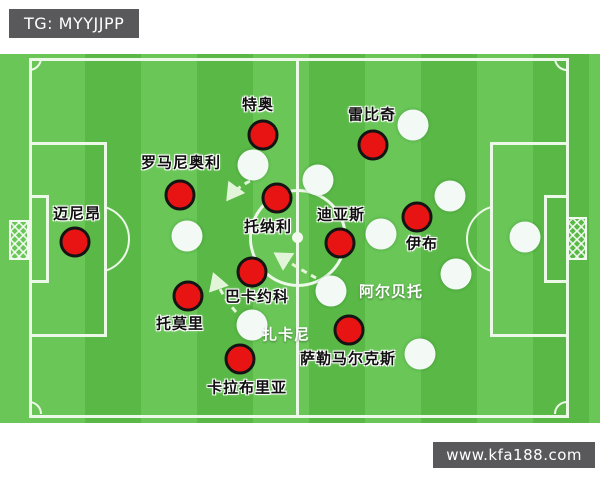 This screenshot has width=600, height=480. I want to click on player-name-label: 罗马尼奥利, so click(181, 162).